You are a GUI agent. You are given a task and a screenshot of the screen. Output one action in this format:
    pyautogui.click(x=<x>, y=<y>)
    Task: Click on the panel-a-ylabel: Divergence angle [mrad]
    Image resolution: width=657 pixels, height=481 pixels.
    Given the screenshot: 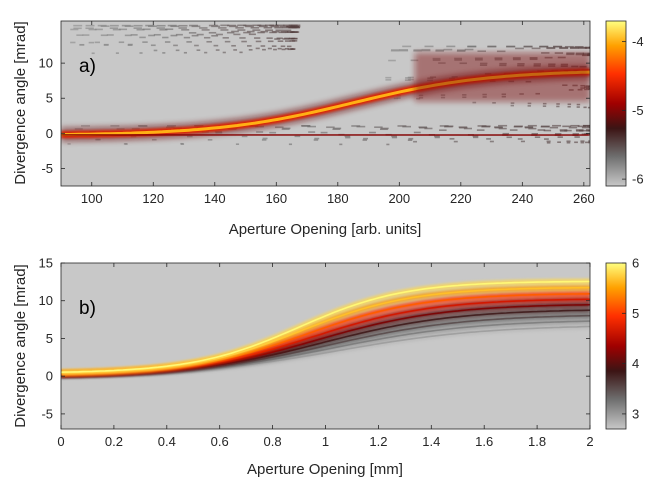 What is the action you would take?
    pyautogui.click(x=20, y=102)
    